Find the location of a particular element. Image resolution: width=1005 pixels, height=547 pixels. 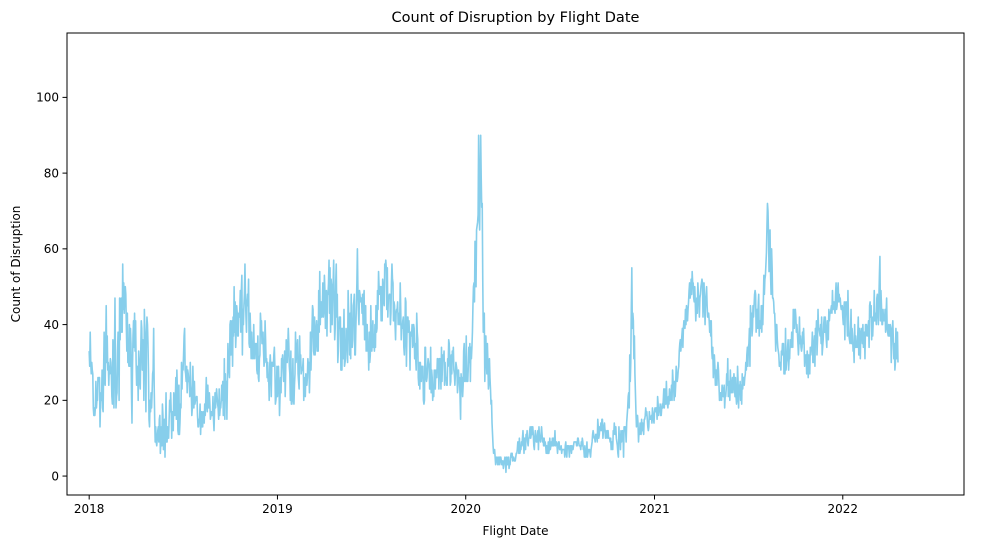

y-tick-label: 80 is located at coordinates (51, 173).